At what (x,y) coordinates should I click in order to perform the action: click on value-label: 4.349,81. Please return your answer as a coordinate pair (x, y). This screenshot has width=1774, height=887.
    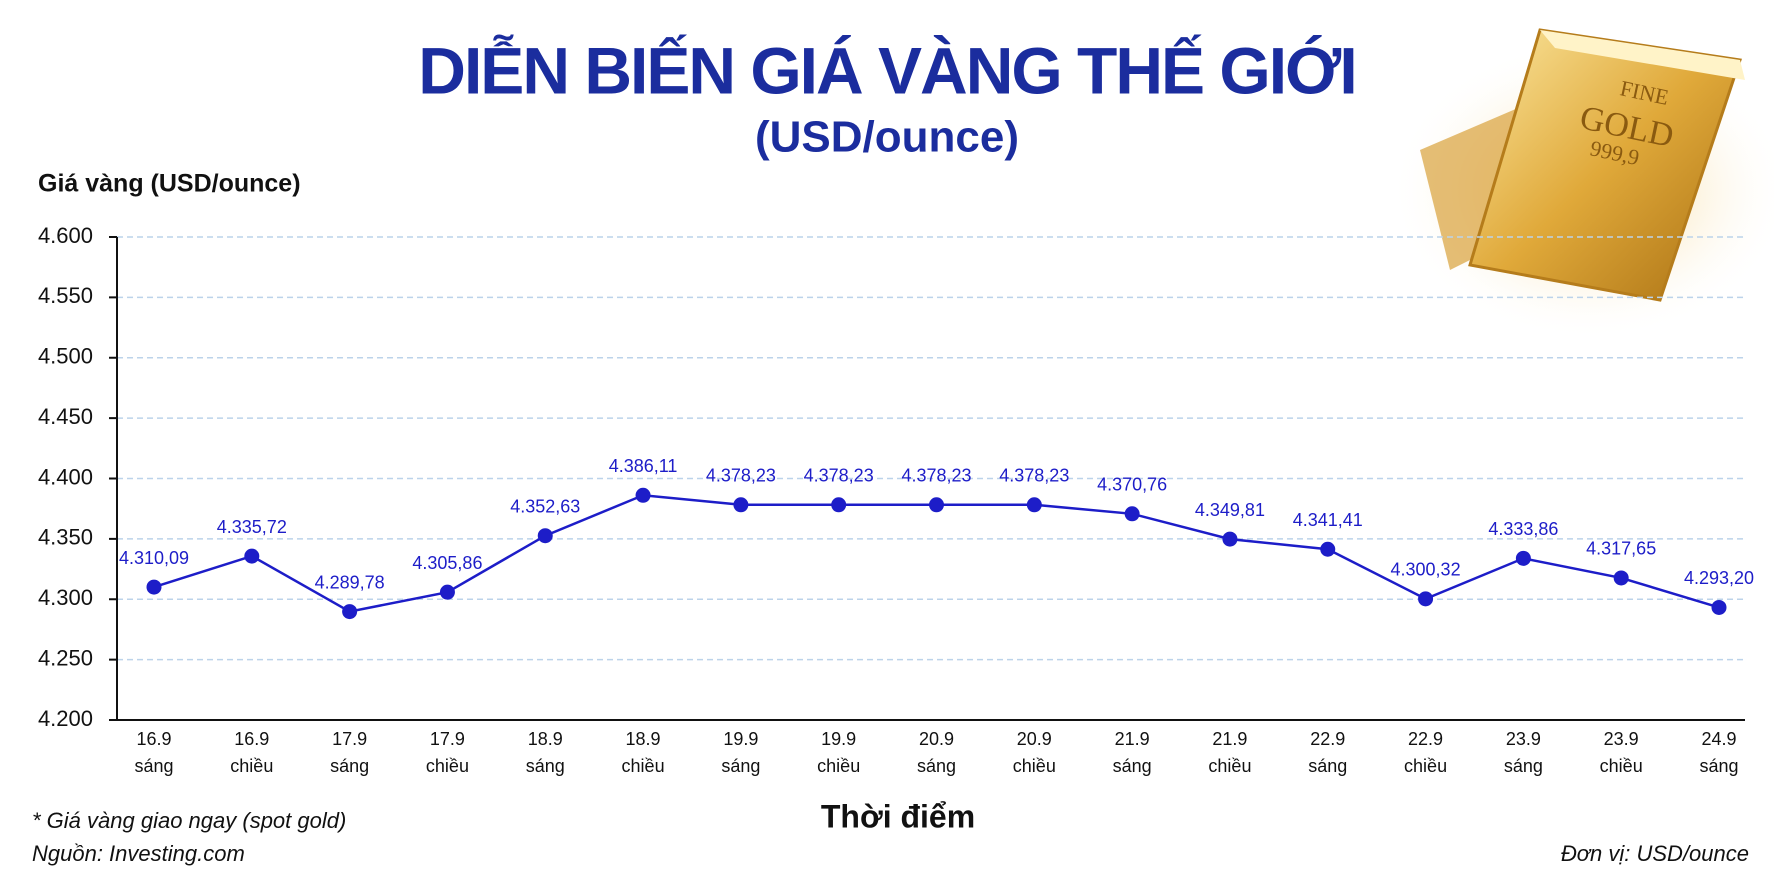
    Looking at the image, I should click on (1230, 510).